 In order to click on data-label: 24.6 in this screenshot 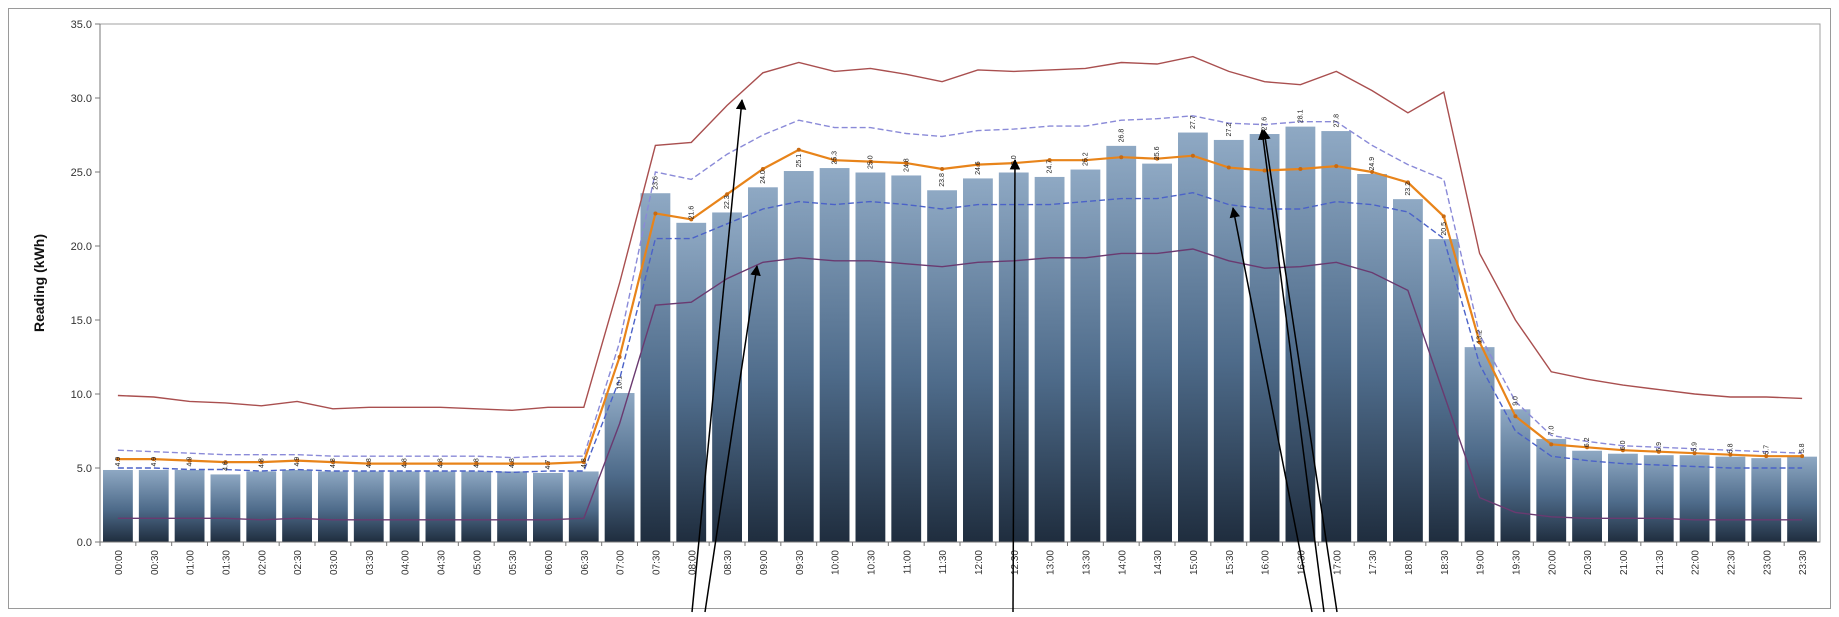, I will do `click(978, 168)`.